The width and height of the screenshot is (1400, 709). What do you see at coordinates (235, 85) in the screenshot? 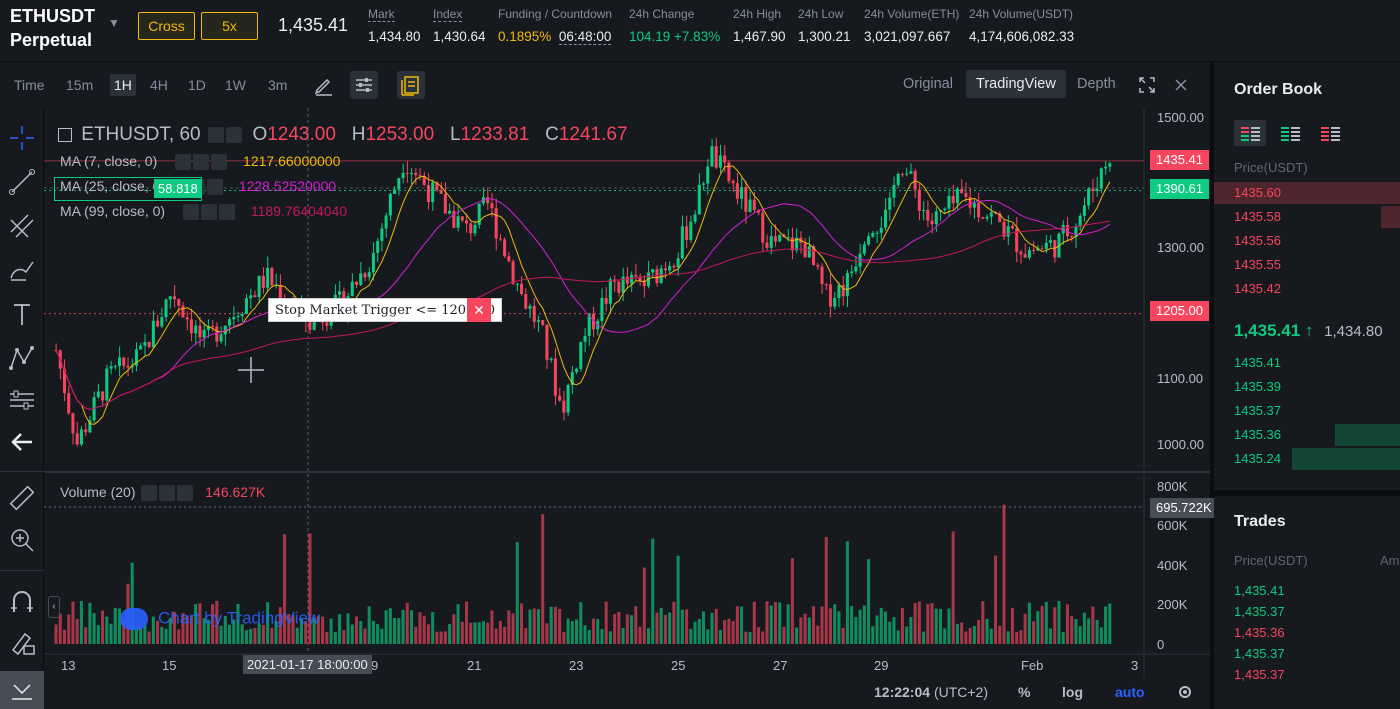
I see `interval-1w: 1W` at bounding box center [235, 85].